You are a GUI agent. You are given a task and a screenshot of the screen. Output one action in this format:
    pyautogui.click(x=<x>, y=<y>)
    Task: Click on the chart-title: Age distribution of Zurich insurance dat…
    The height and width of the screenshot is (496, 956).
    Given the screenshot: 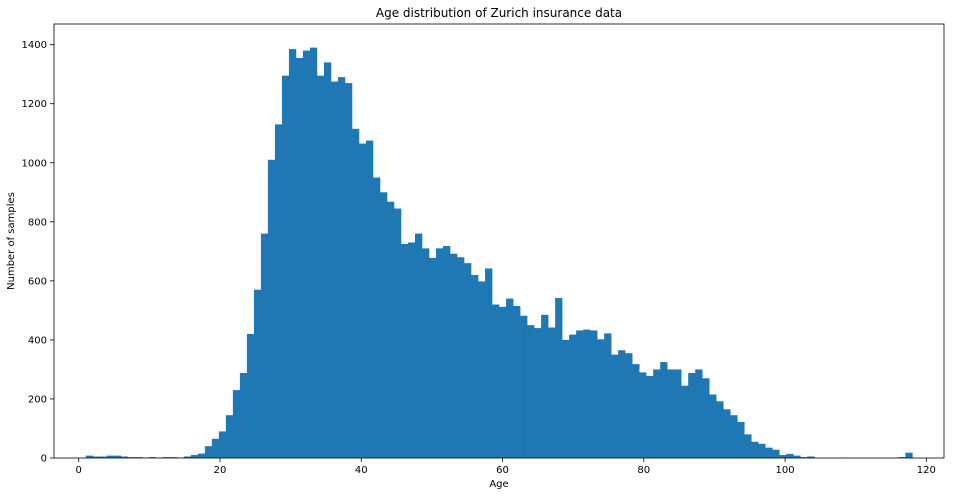 What is the action you would take?
    pyautogui.click(x=499, y=13)
    